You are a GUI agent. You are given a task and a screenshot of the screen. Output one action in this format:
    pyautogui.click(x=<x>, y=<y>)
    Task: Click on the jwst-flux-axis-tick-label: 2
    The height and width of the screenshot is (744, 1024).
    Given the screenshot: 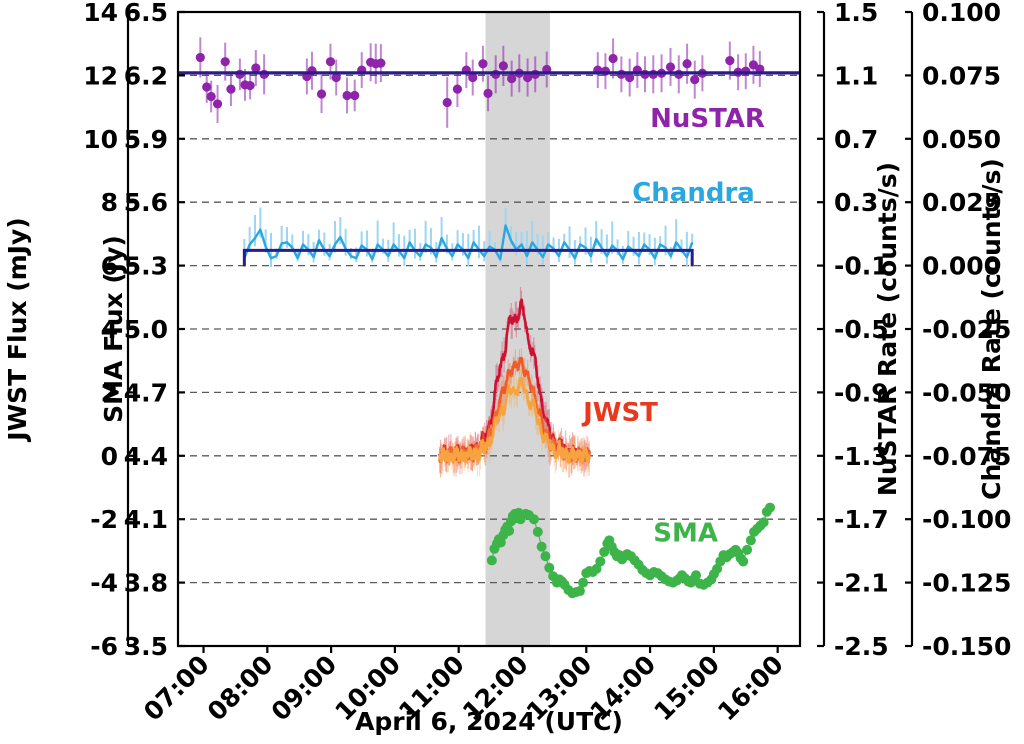 What is the action you would take?
    pyautogui.click(x=109, y=392)
    